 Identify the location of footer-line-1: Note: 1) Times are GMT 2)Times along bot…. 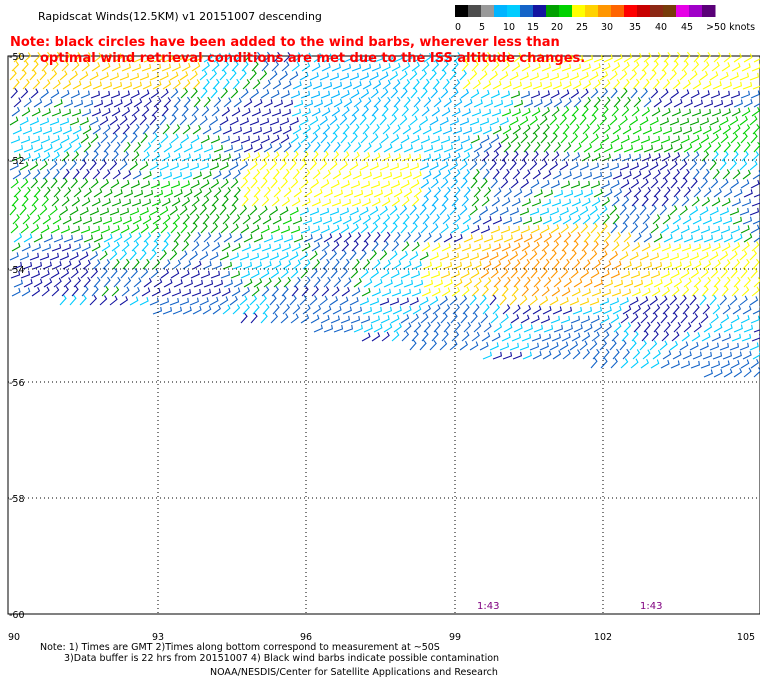
(240, 647).